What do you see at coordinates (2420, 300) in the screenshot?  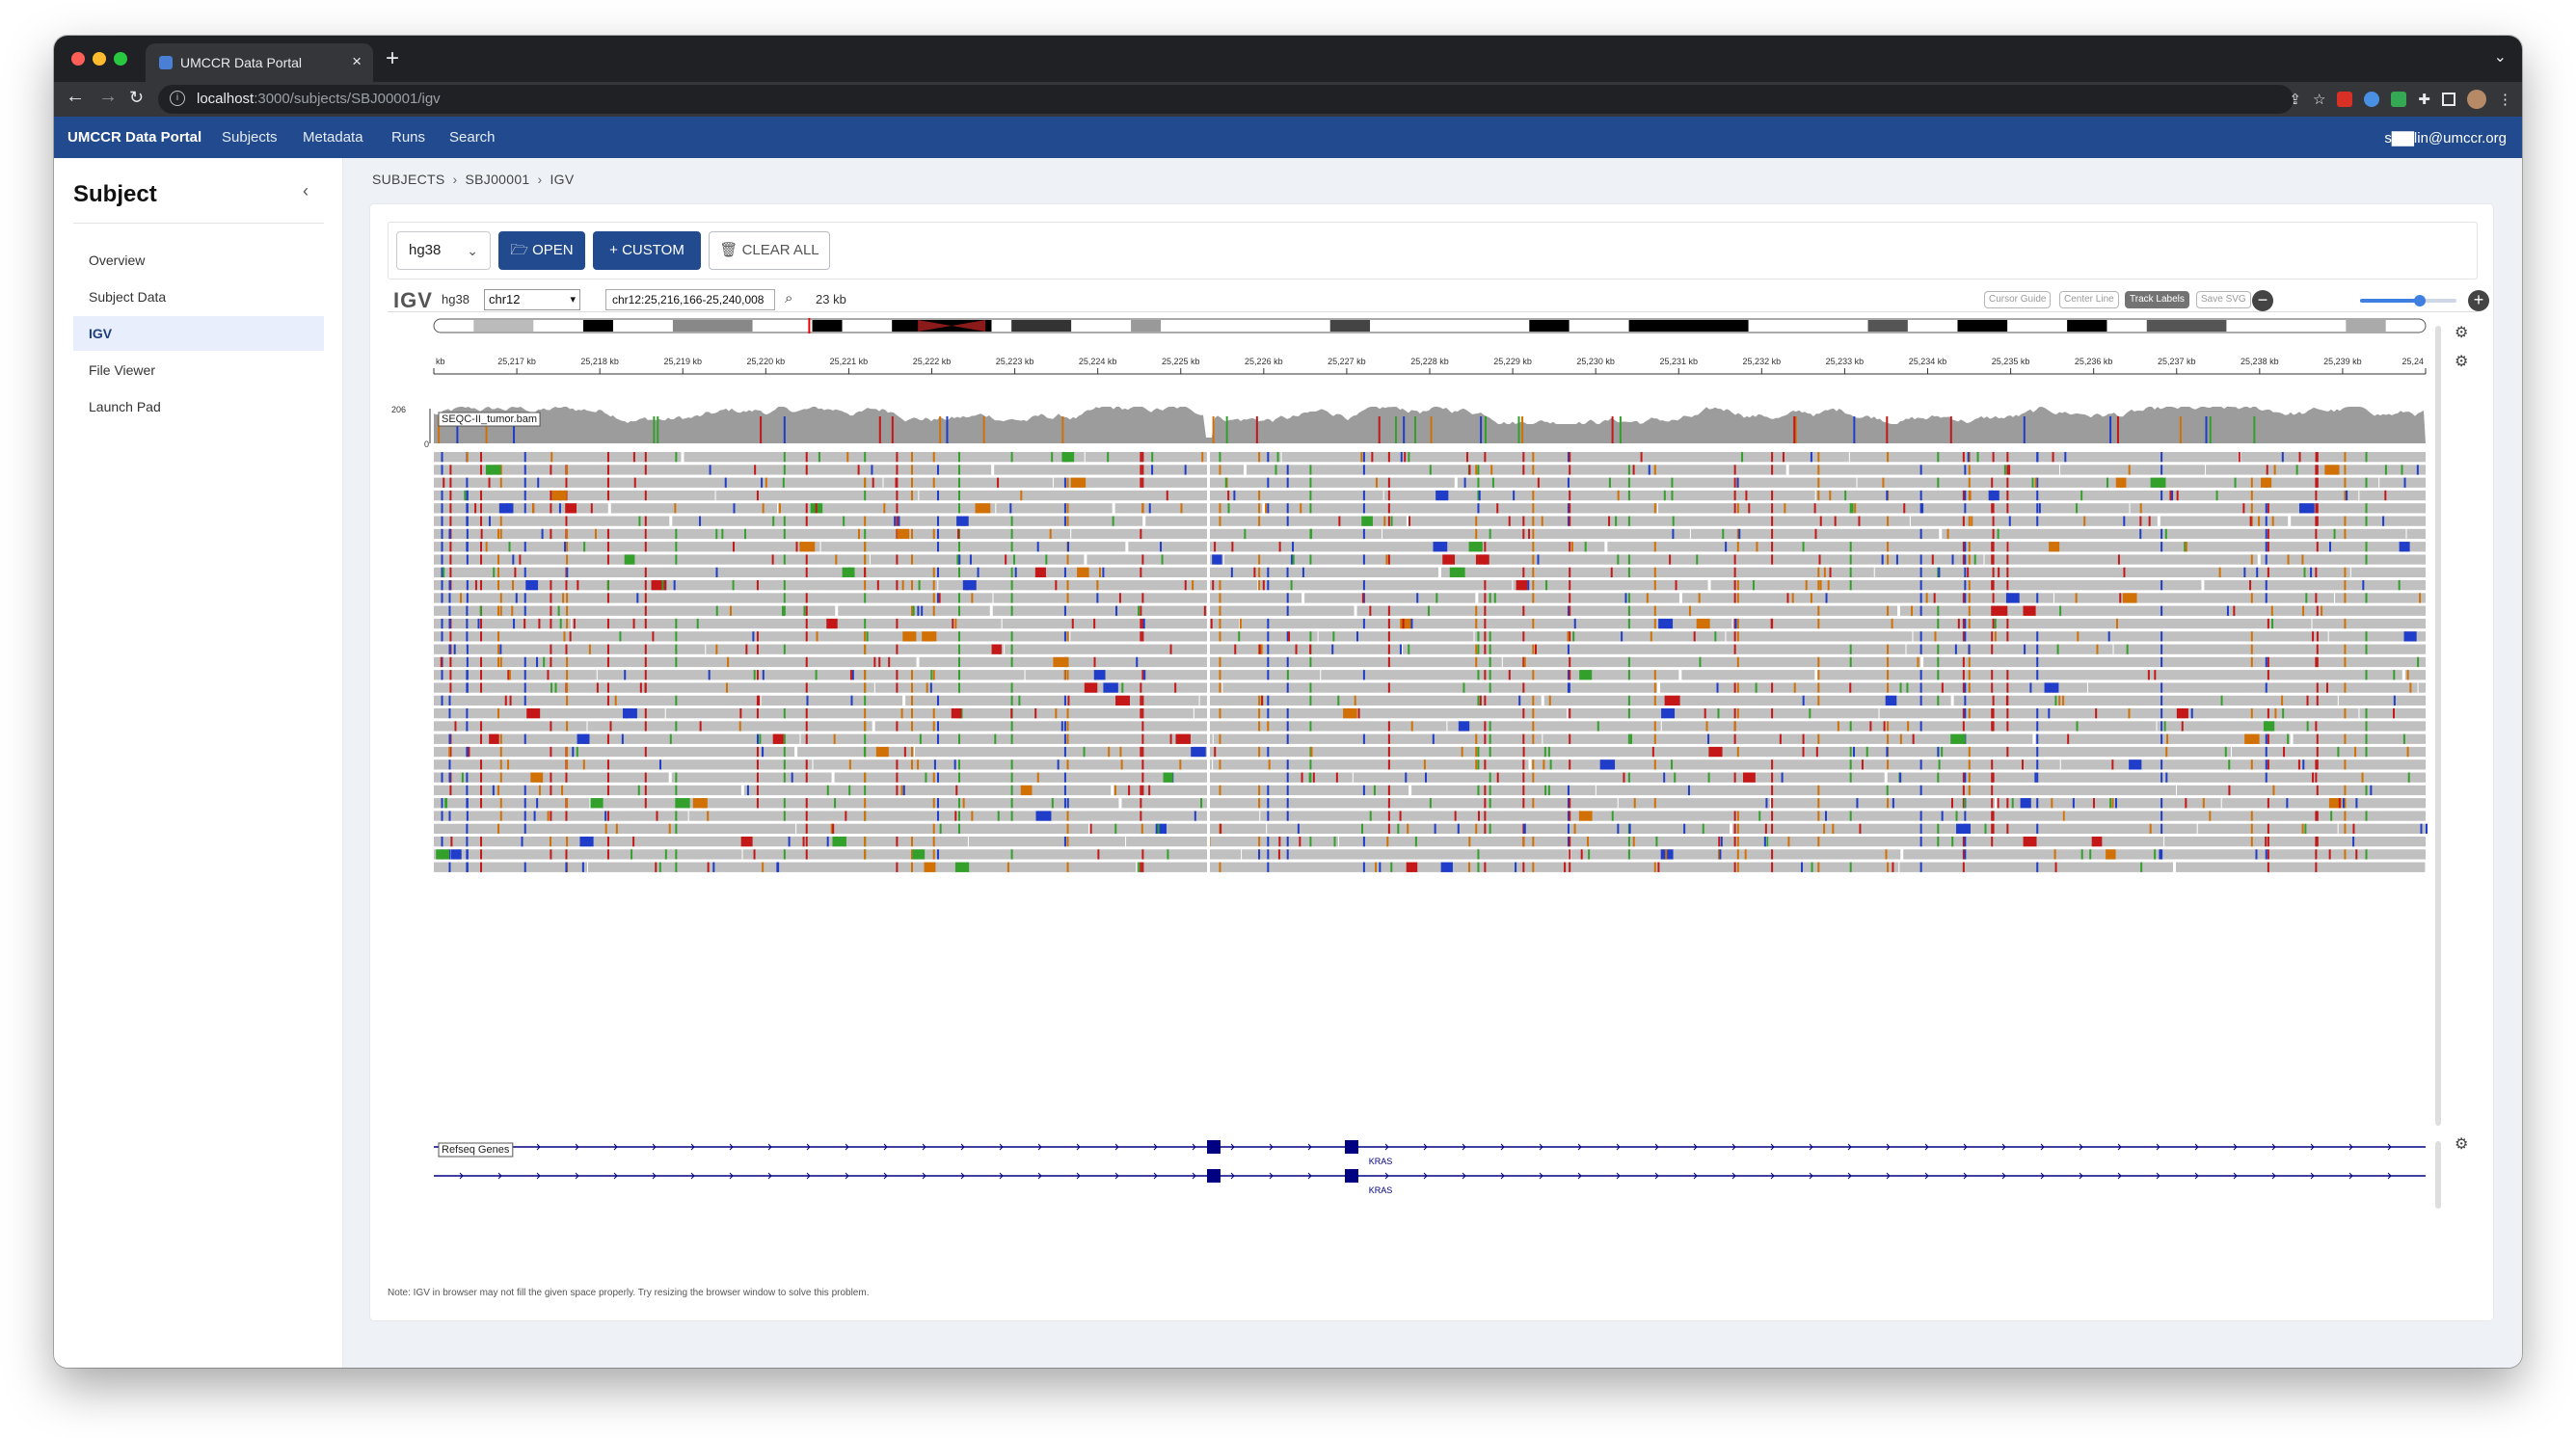 I see `zoom-slider-handle` at bounding box center [2420, 300].